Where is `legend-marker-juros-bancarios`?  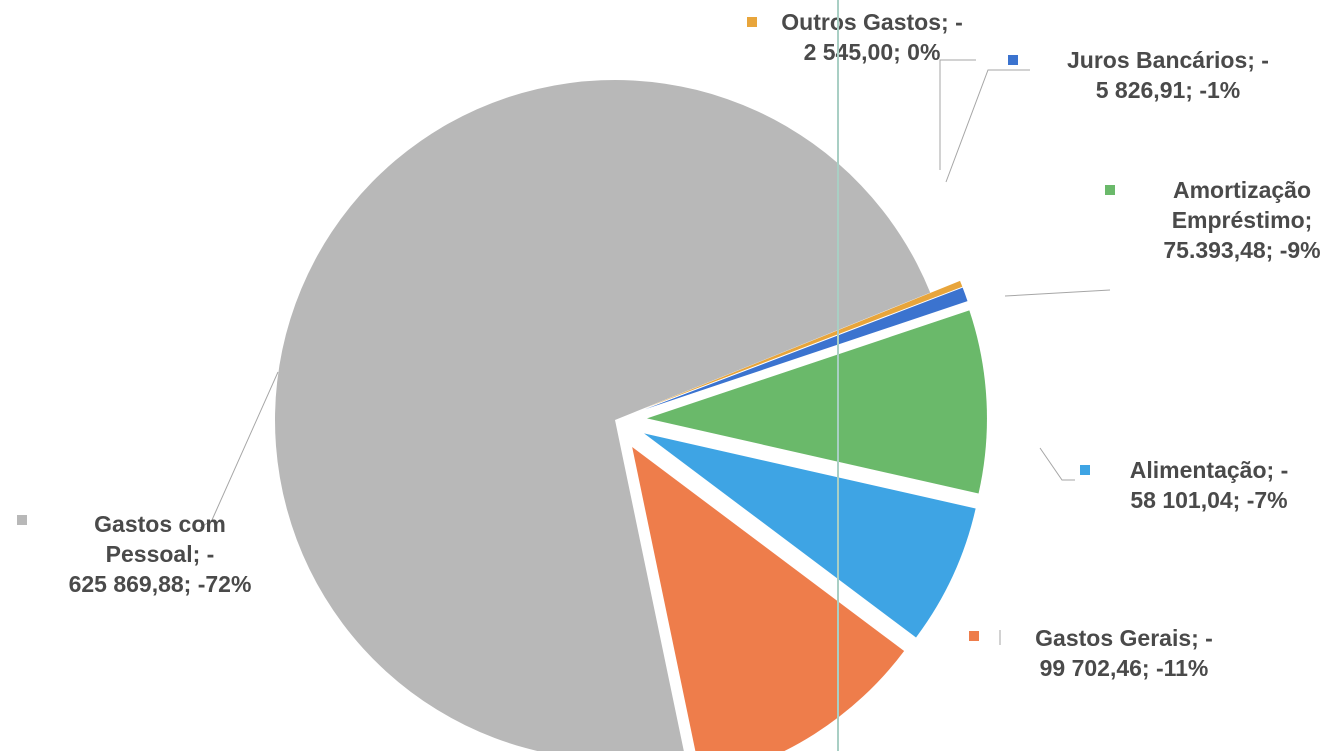
legend-marker-juros-bancarios is located at coordinates (1013, 60).